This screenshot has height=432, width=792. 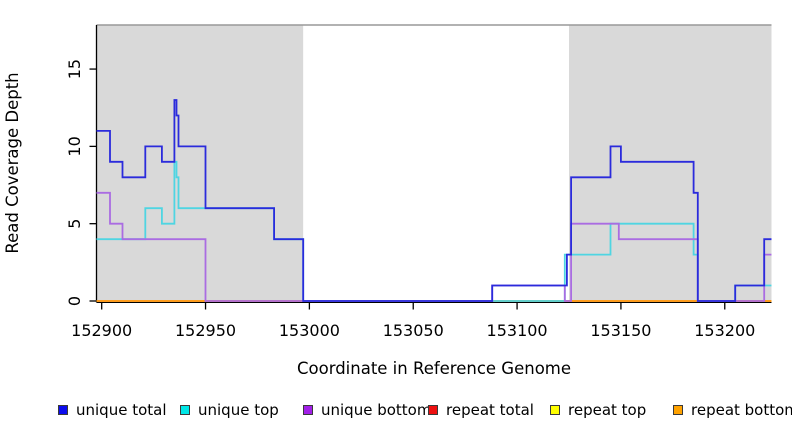 What do you see at coordinates (490, 410) in the screenshot?
I see `legend-label: repeat total` at bounding box center [490, 410].